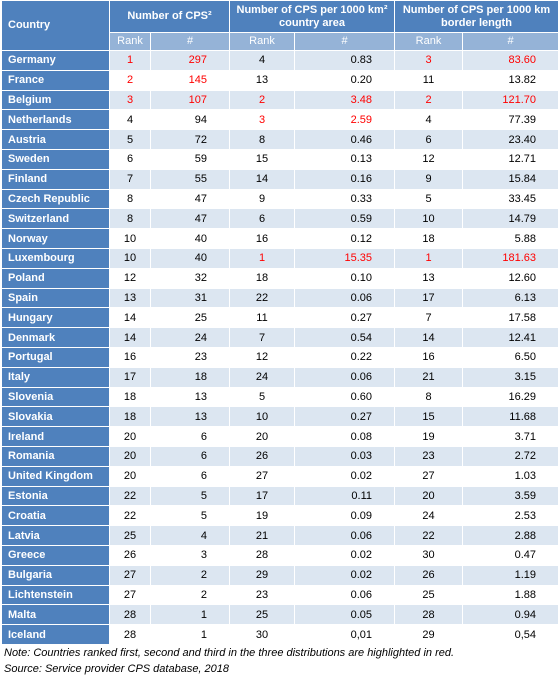 The width and height of the screenshot is (559, 681). I want to click on value-cell: 0.13, so click(344, 159).